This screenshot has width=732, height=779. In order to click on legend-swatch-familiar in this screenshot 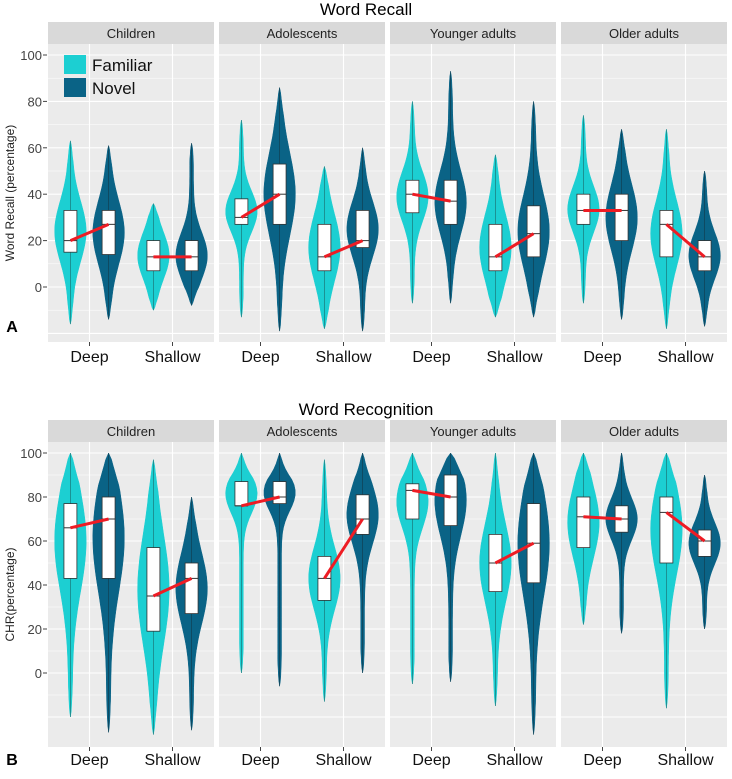, I will do `click(75, 64)`.